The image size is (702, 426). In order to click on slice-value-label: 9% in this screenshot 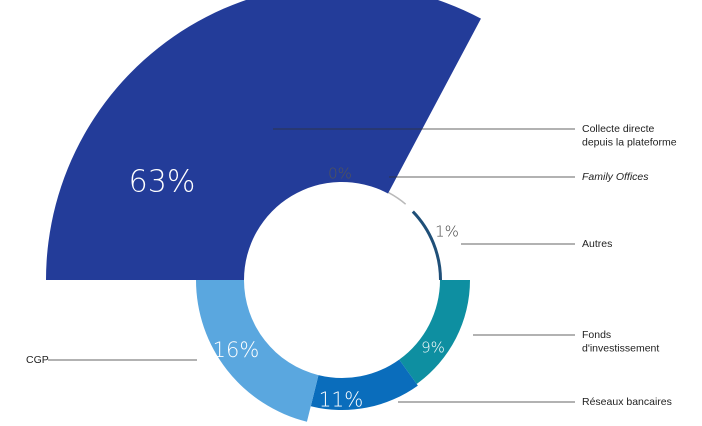, I will do `click(433, 348)`.